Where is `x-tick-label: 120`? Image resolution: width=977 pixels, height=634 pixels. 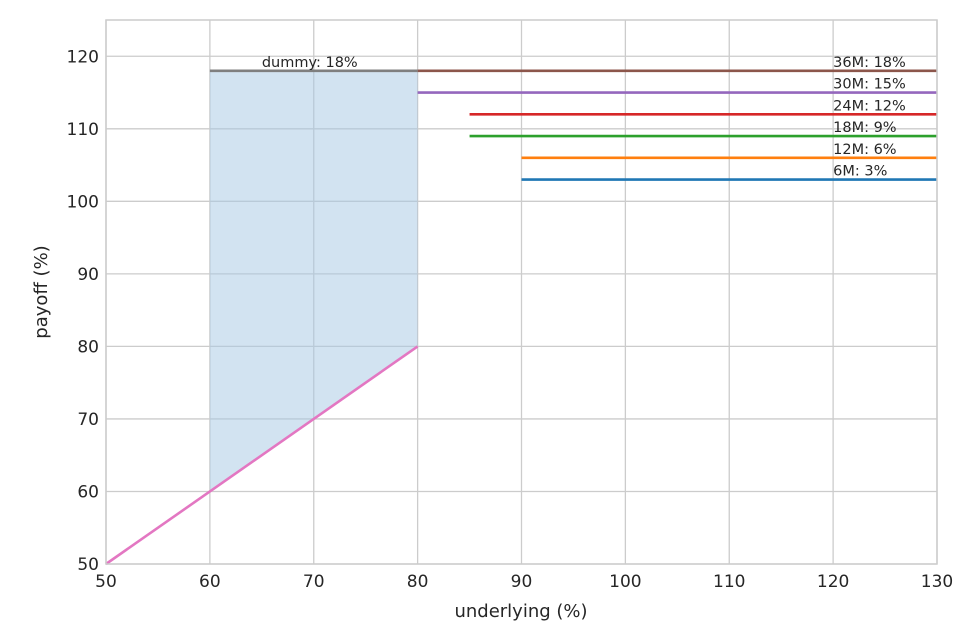
x-tick-label: 120 is located at coordinates (833, 582).